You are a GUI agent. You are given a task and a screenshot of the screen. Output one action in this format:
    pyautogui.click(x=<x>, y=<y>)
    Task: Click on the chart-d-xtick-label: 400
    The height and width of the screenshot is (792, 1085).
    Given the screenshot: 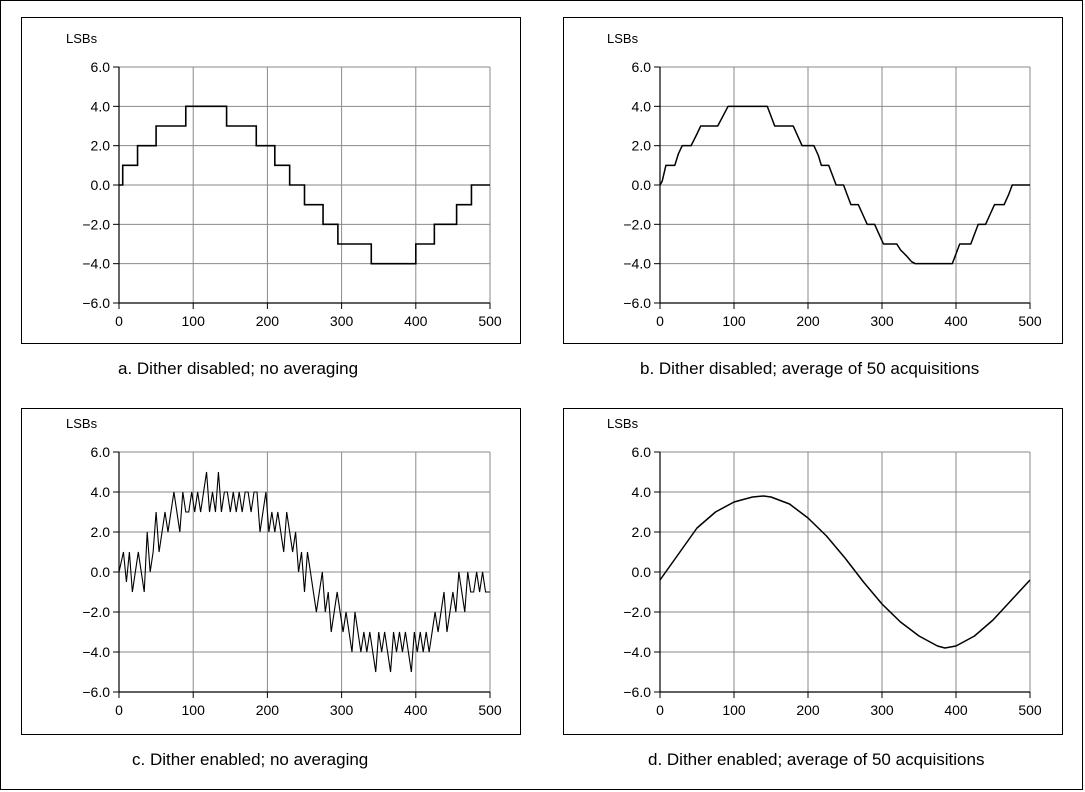 What is the action you would take?
    pyautogui.click(x=956, y=710)
    